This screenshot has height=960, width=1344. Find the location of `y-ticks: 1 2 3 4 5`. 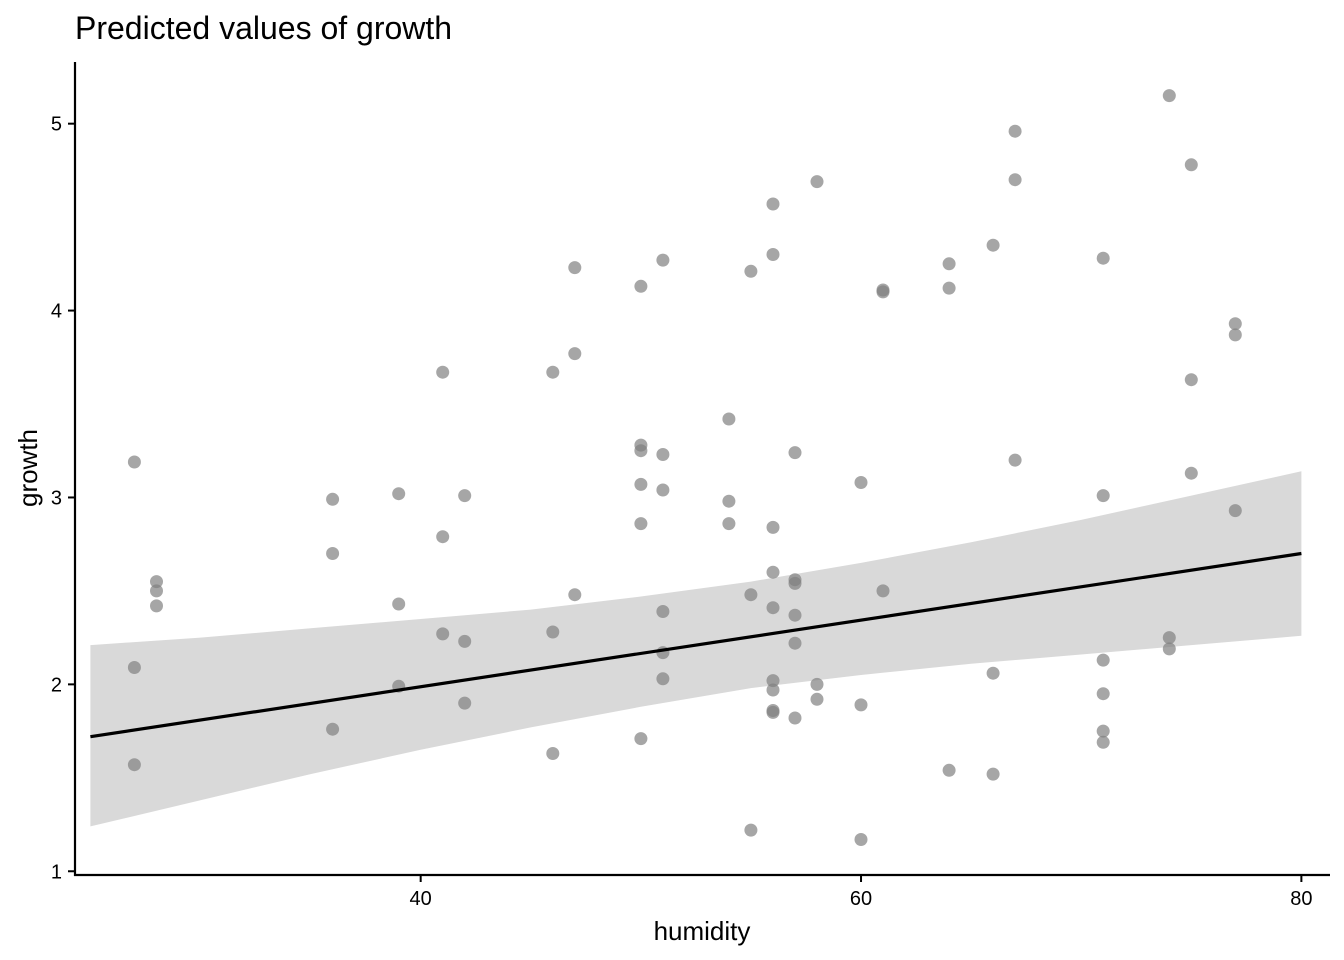

y-ticks: 1 2 3 4 5 is located at coordinates (63, 498).